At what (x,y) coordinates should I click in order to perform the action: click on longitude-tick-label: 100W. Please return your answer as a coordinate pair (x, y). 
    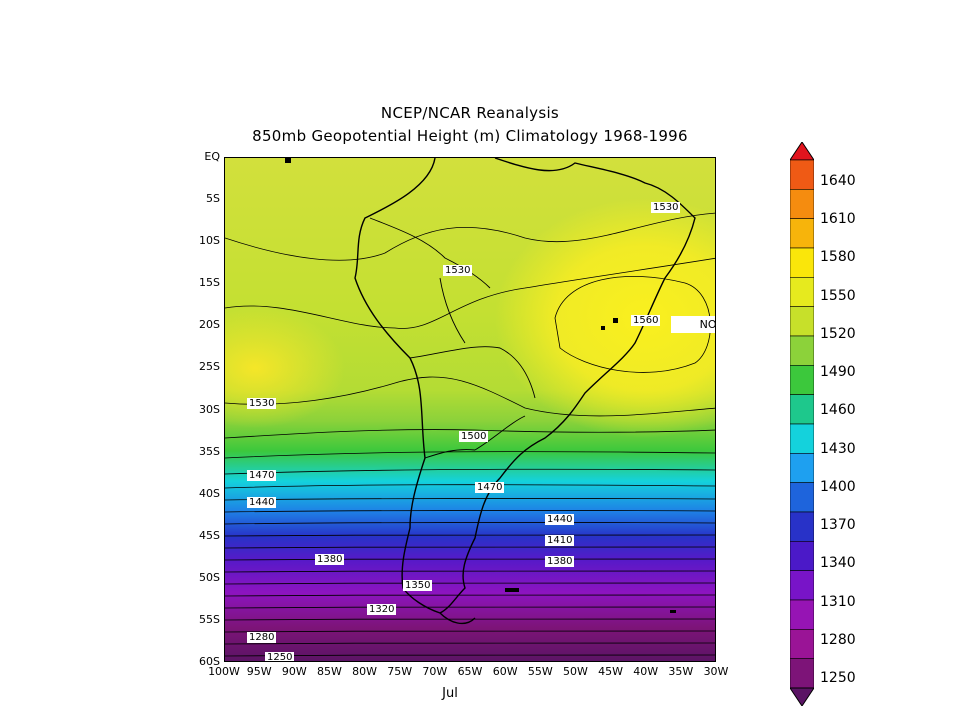
    Looking at the image, I should click on (224, 671).